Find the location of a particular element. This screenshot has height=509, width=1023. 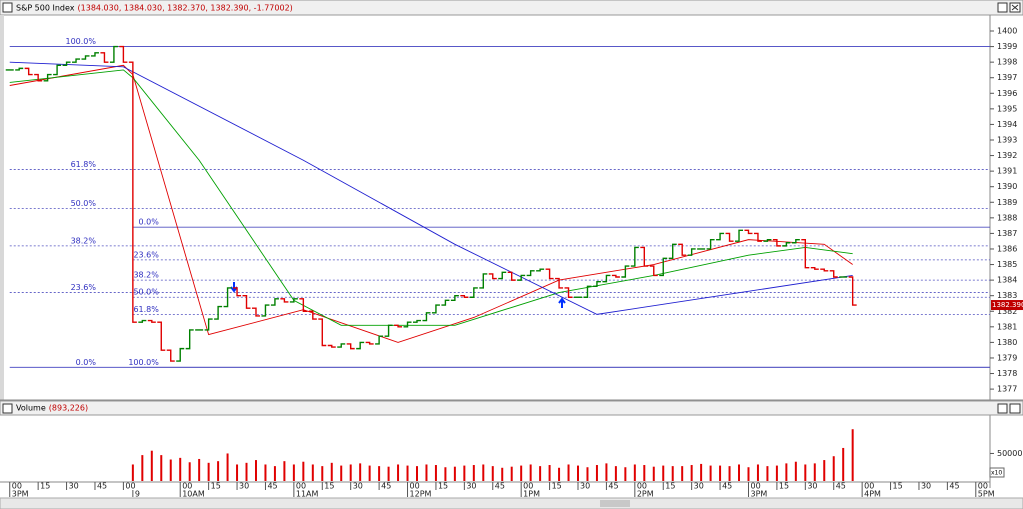

x-tick-major-label: 12PM is located at coordinates (421, 494).